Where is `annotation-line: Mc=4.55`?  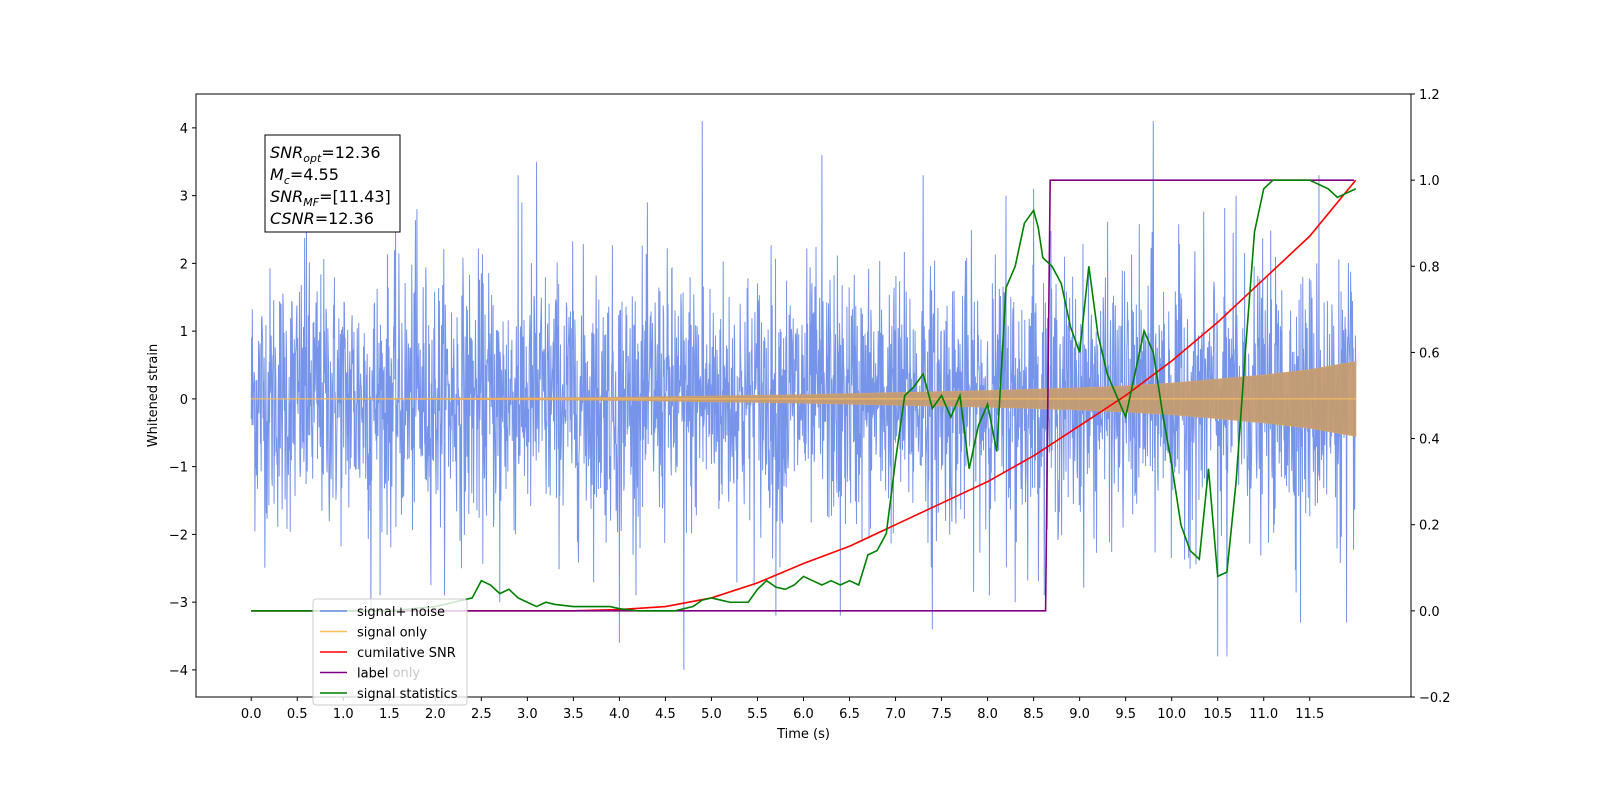 annotation-line: Mc=4.55 is located at coordinates (304, 176).